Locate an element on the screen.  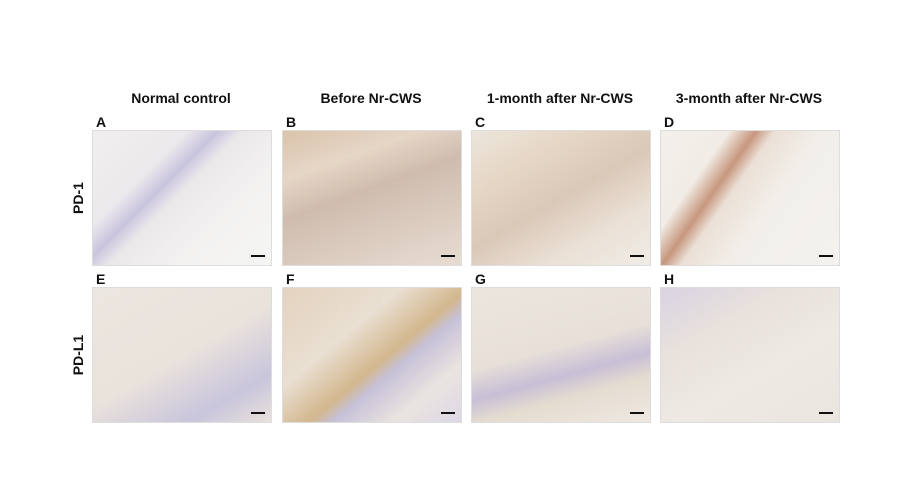
column-title: Before Nr-CWS is located at coordinates (371, 98).